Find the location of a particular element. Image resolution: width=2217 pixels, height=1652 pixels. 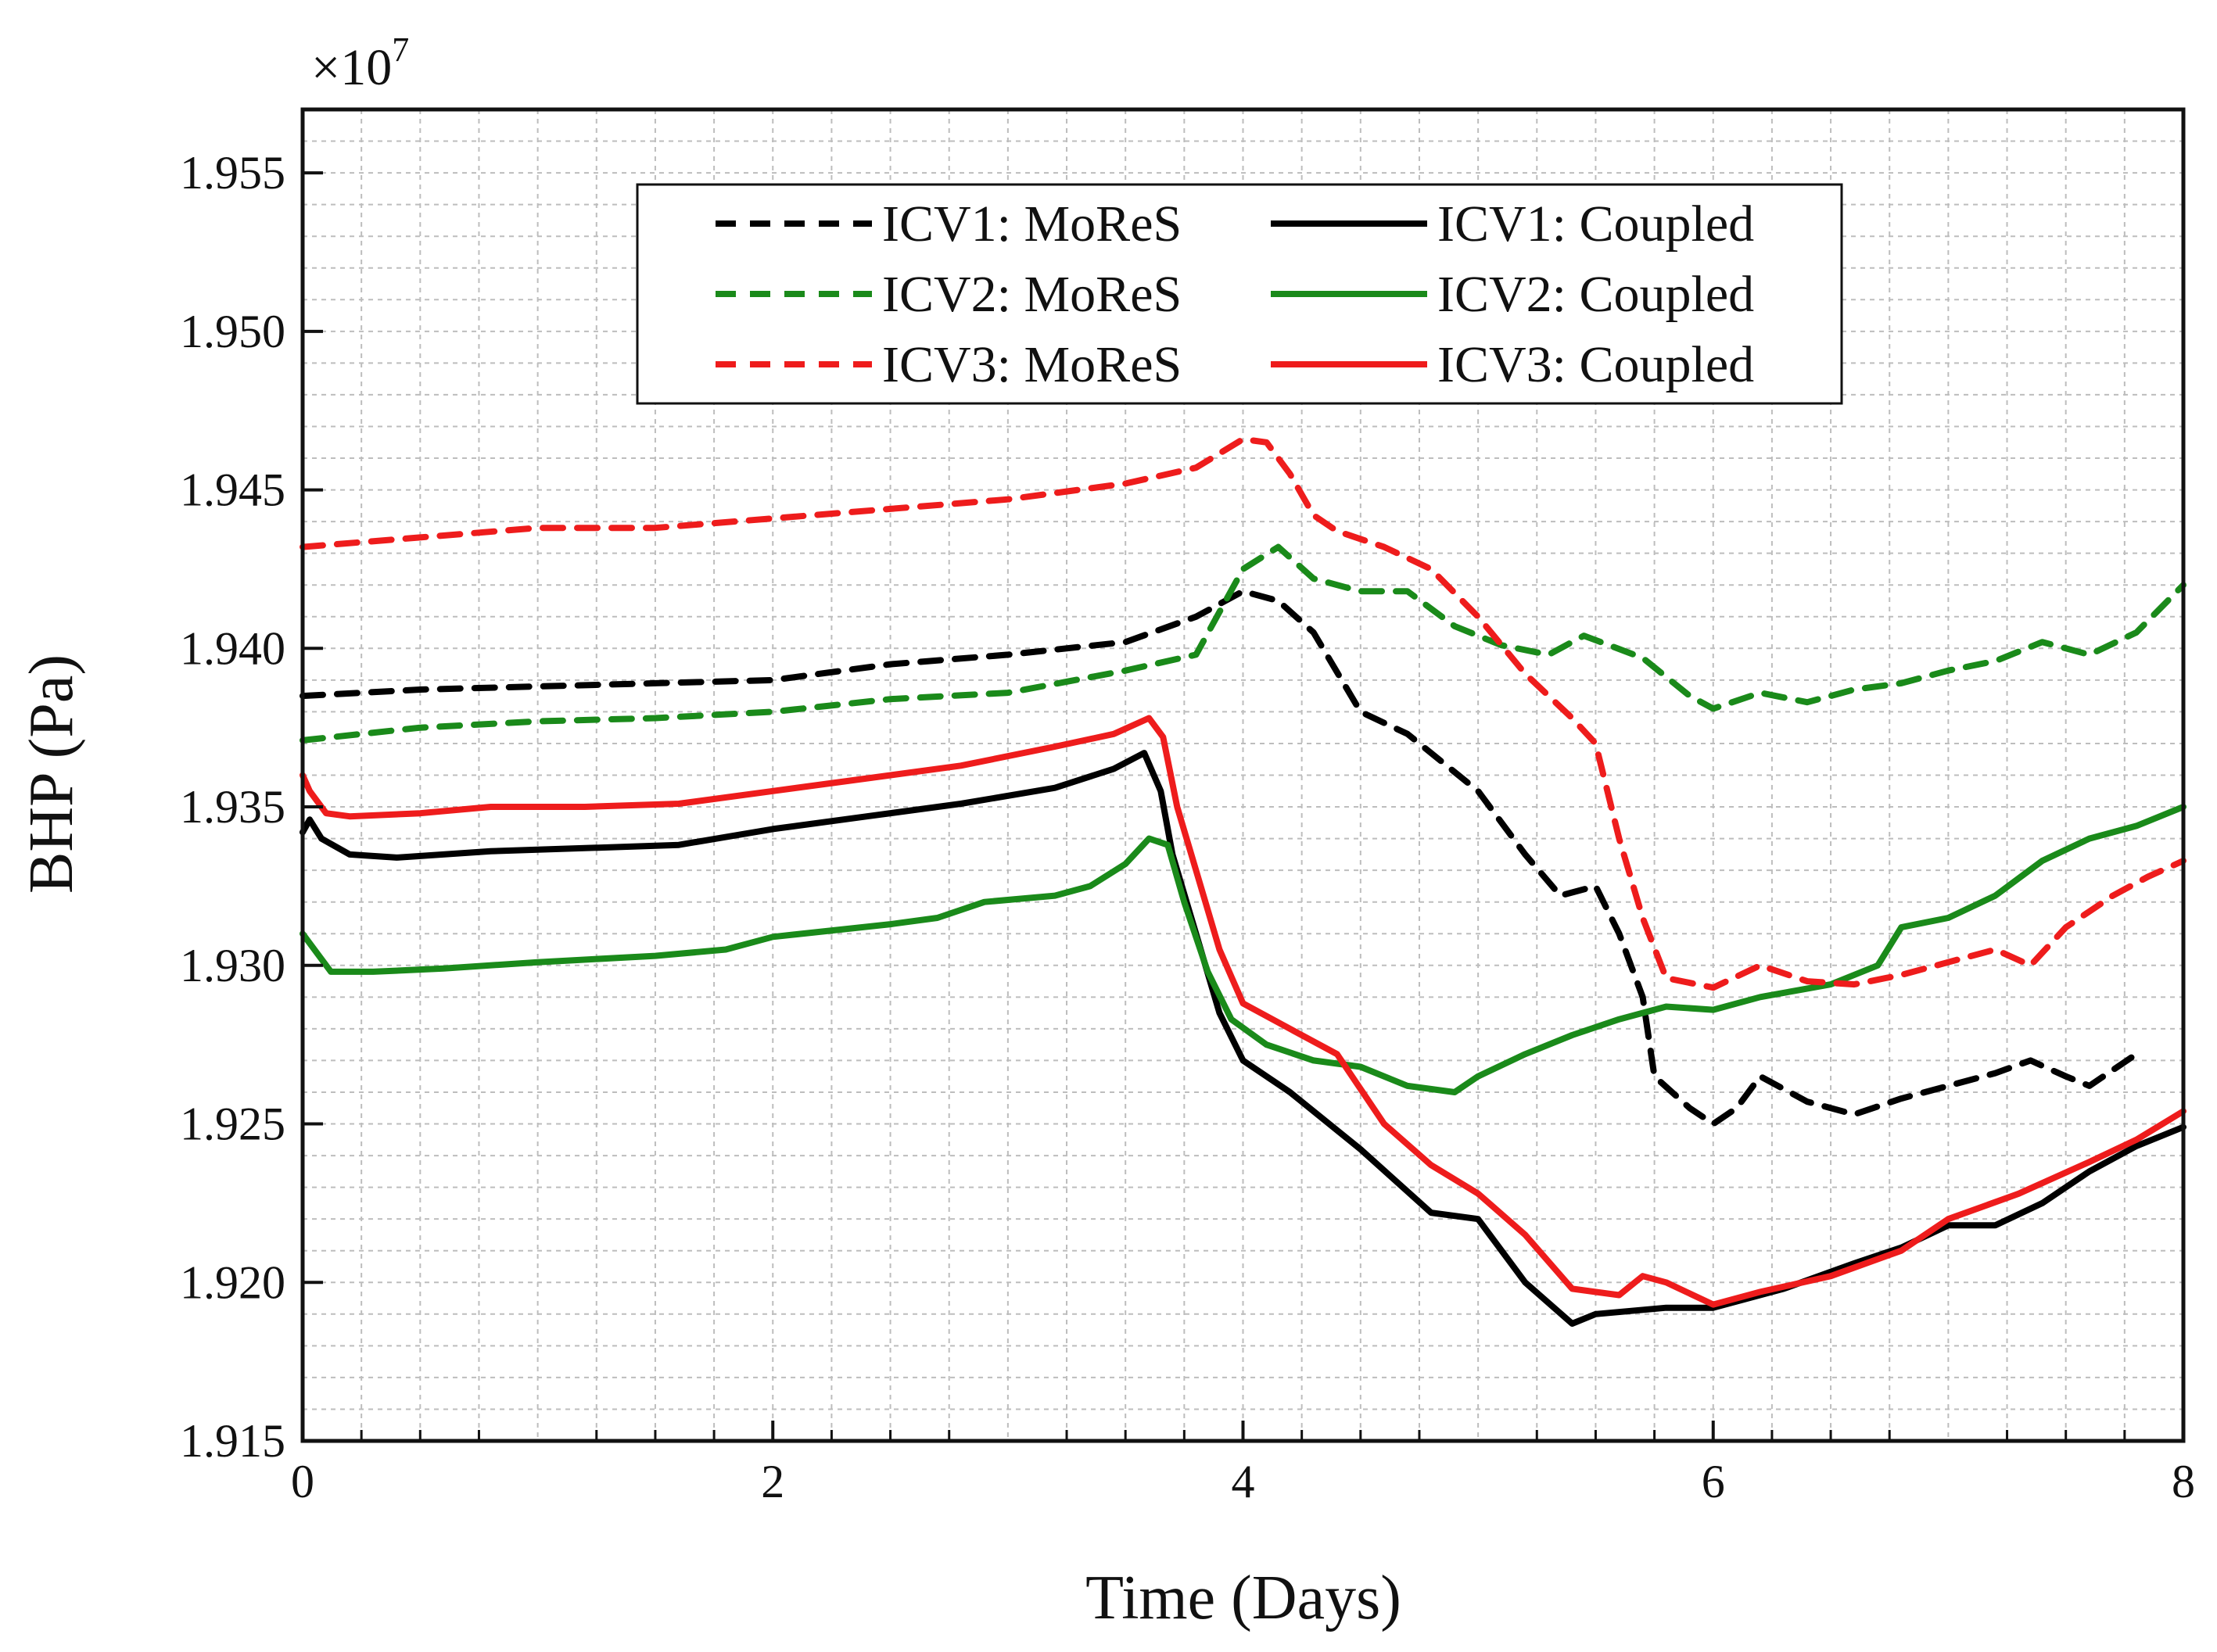

y-tick-label: 1.945 is located at coordinates (233, 490).